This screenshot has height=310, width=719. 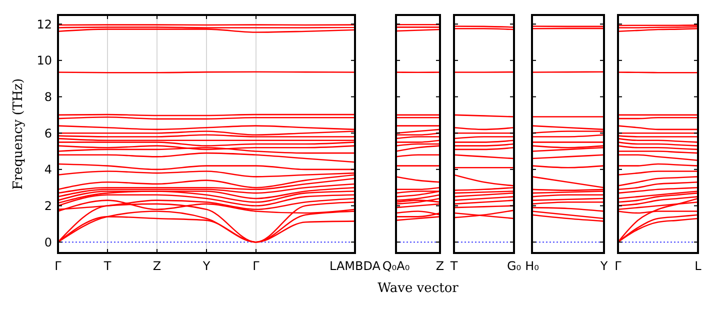 I want to click on x-axis-title: Wave vector, so click(x=419, y=288).